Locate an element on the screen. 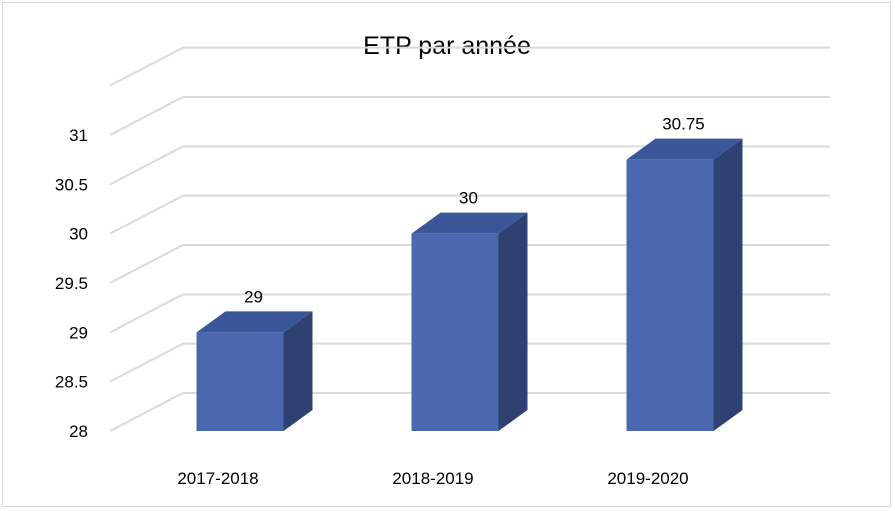  y-tick-label: 28.5 is located at coordinates (71, 382).